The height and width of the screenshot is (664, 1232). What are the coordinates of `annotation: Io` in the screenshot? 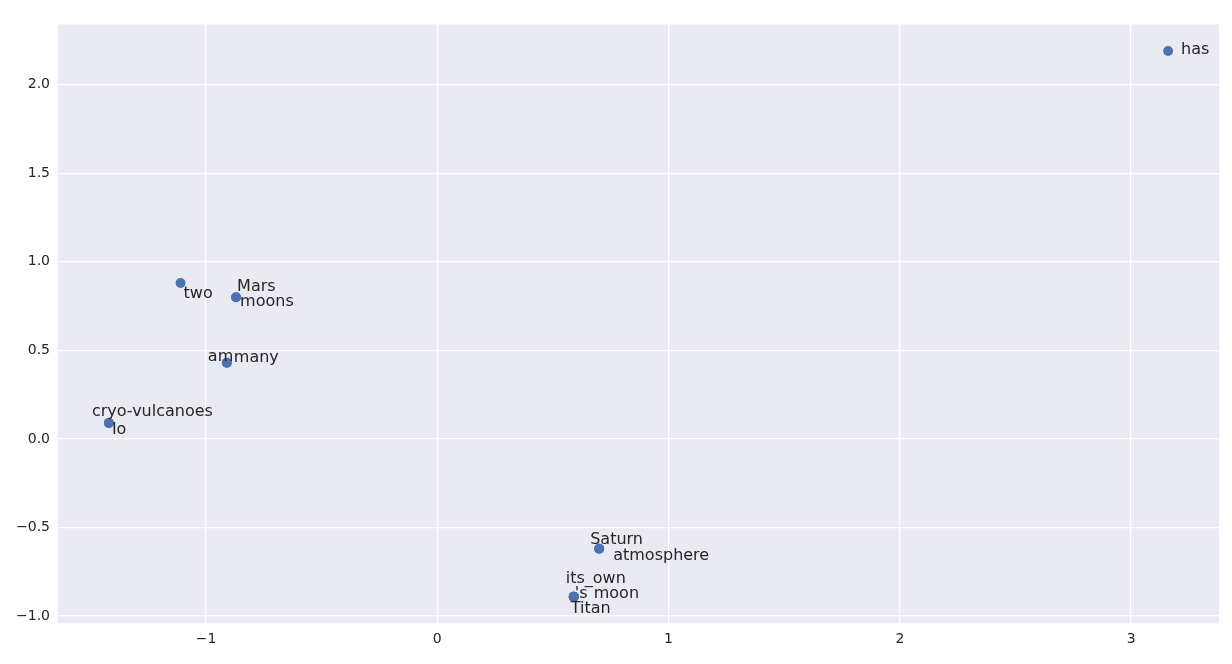 It's located at (119, 429).